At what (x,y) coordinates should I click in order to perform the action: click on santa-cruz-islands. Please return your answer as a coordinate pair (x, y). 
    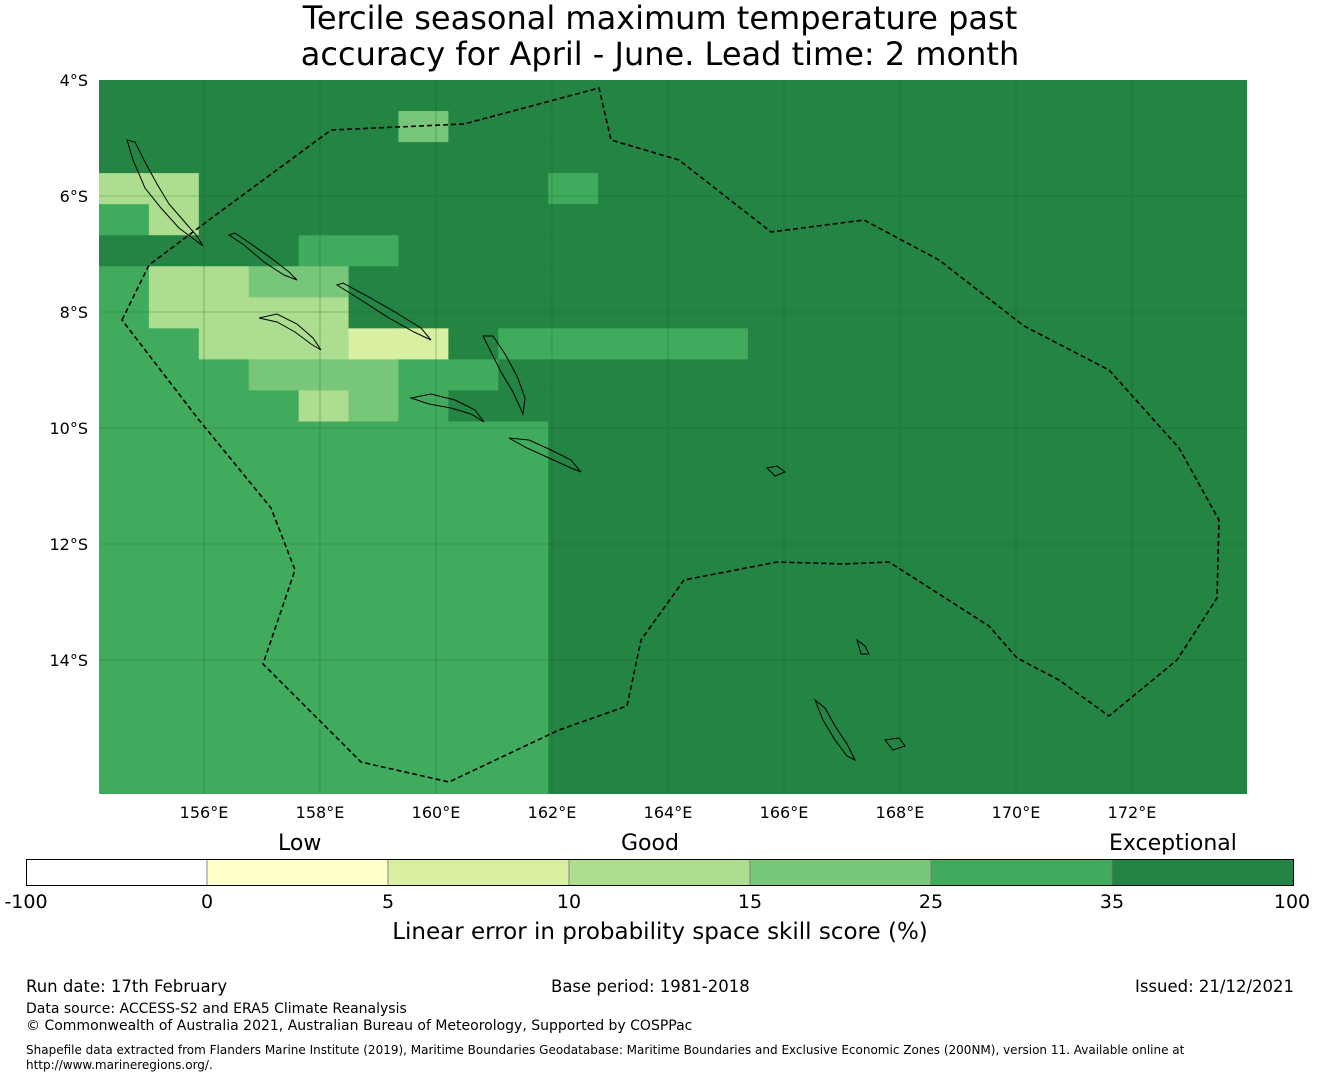
    Looking at the image, I should click on (776, 471).